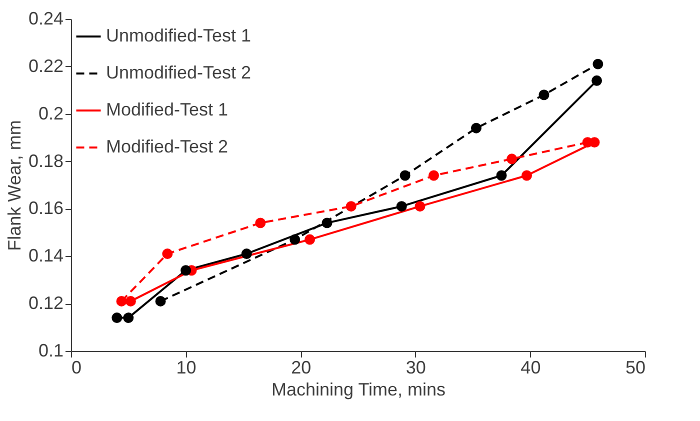  I want to click on x-tick-label: 0, so click(77, 368).